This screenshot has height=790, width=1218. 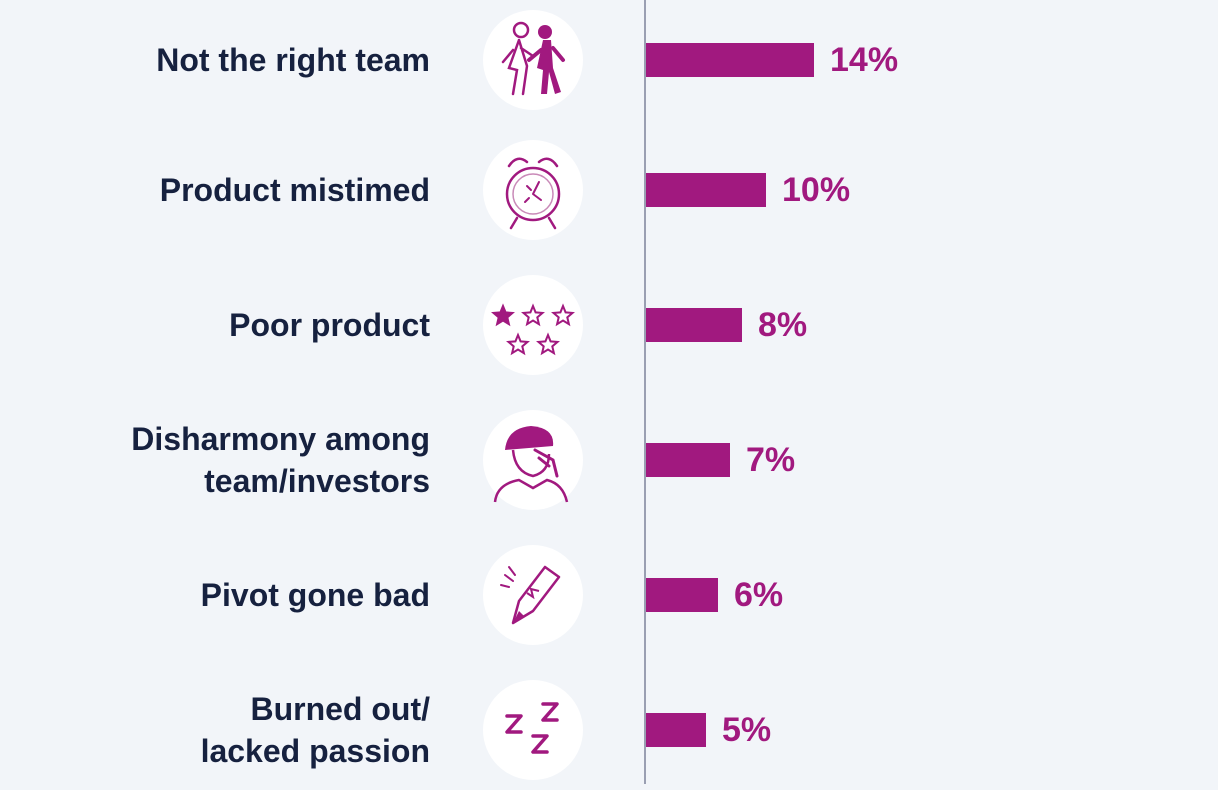 What do you see at coordinates (645, 392) in the screenshot?
I see `y-axis-line` at bounding box center [645, 392].